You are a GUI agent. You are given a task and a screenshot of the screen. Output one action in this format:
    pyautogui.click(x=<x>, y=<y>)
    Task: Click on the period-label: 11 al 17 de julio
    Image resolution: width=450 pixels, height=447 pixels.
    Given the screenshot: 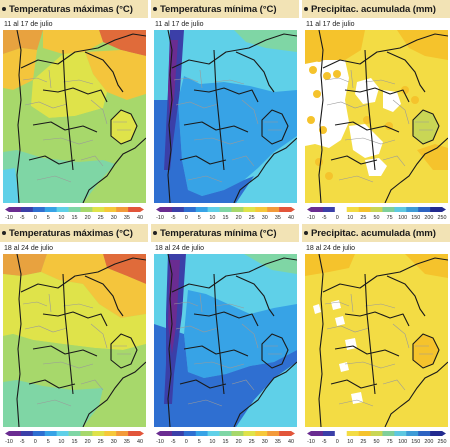 What is the action you would take?
    pyautogui.click(x=330, y=24)
    